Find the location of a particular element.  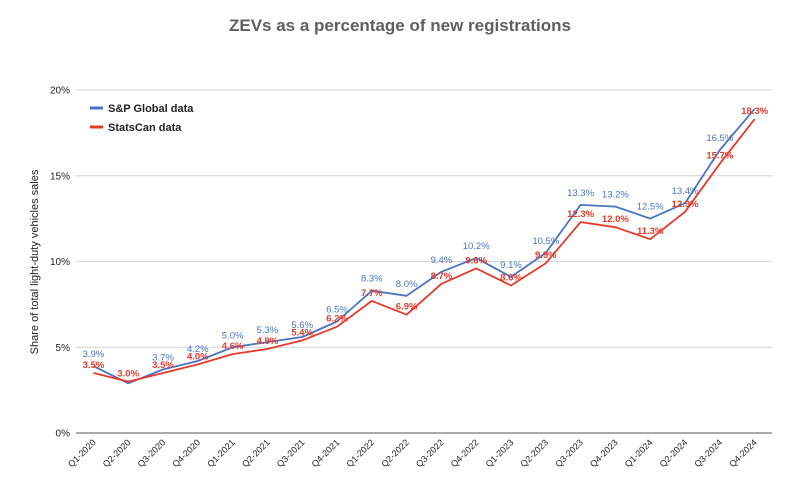

y-tick-label: 5% is located at coordinates (63, 348).